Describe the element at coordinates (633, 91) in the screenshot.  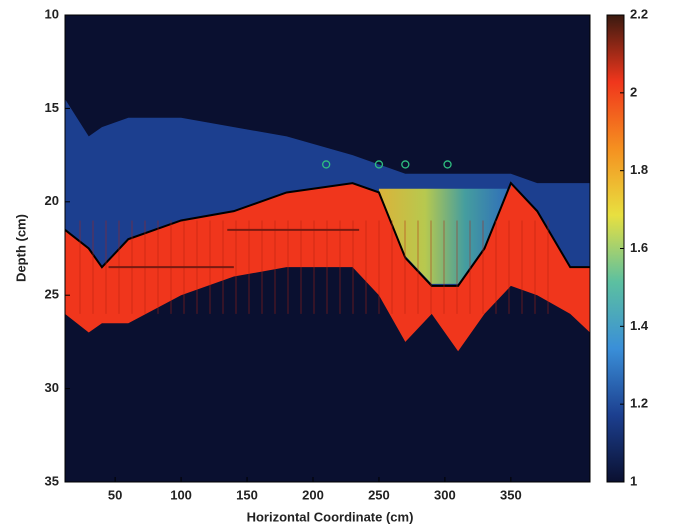
I see `colorbar-tick-label: 2` at that location.